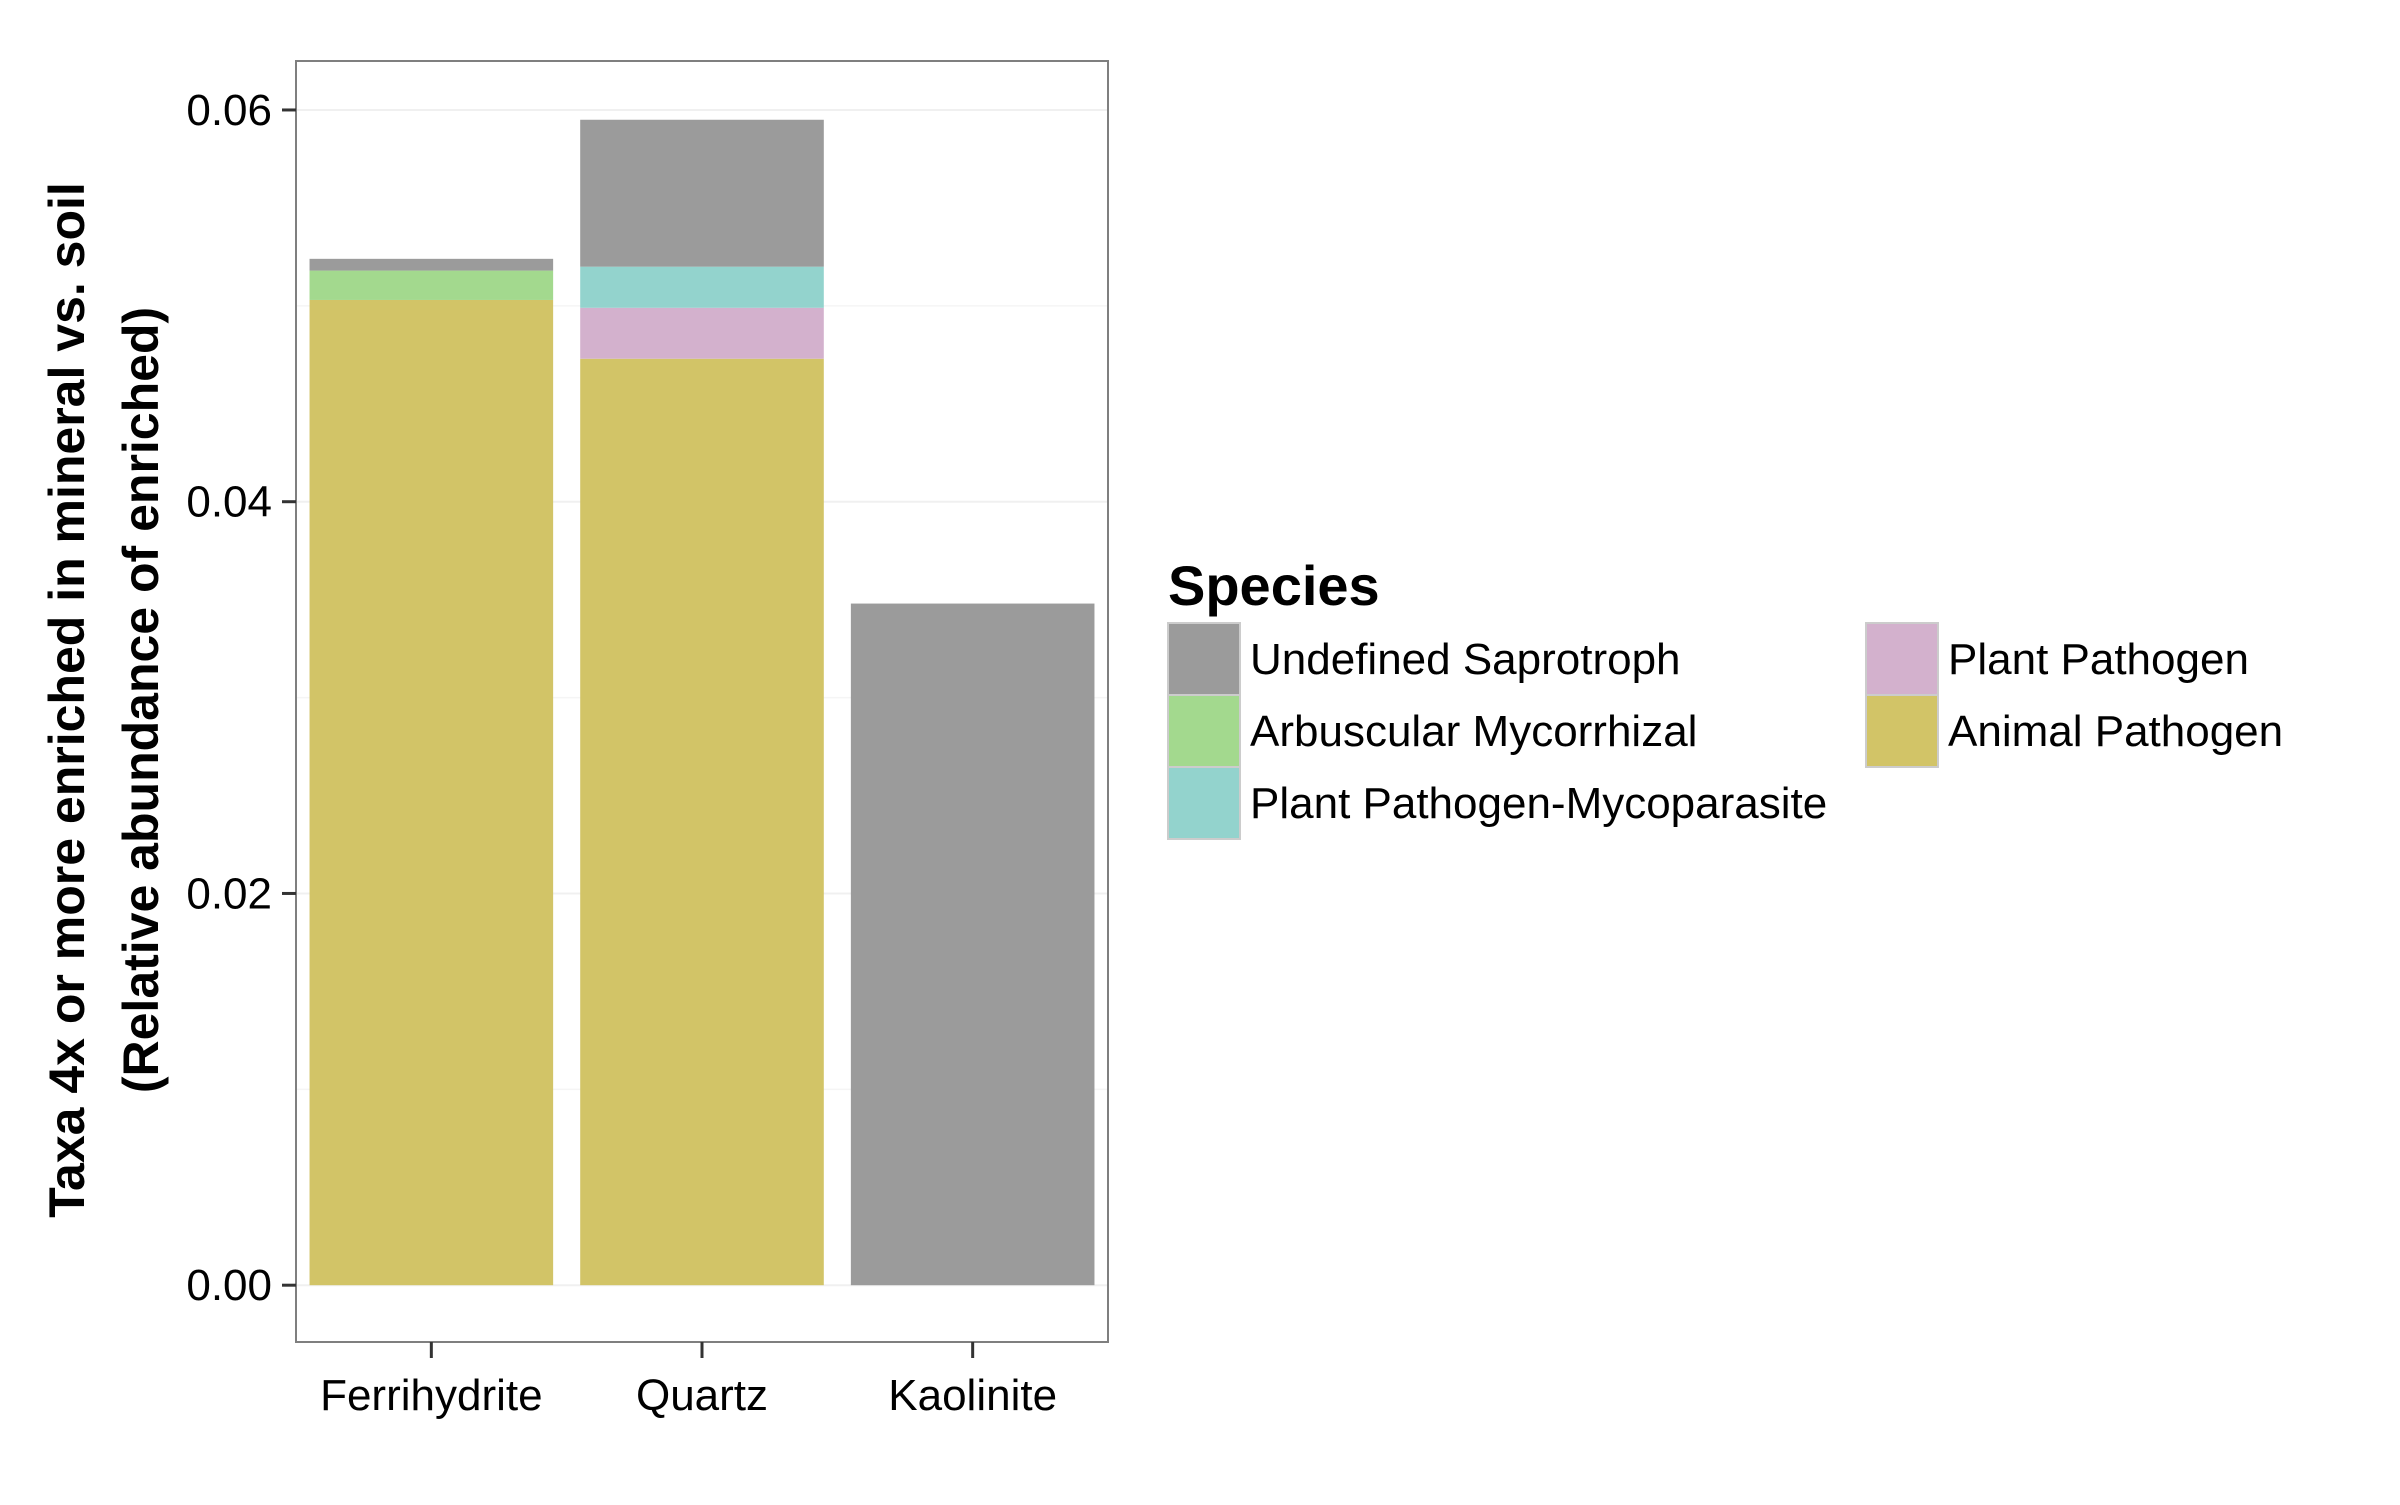 Image resolution: width=2400 pixels, height=1505 pixels. I want to click on y-tick-label: 0.06, so click(229, 110).